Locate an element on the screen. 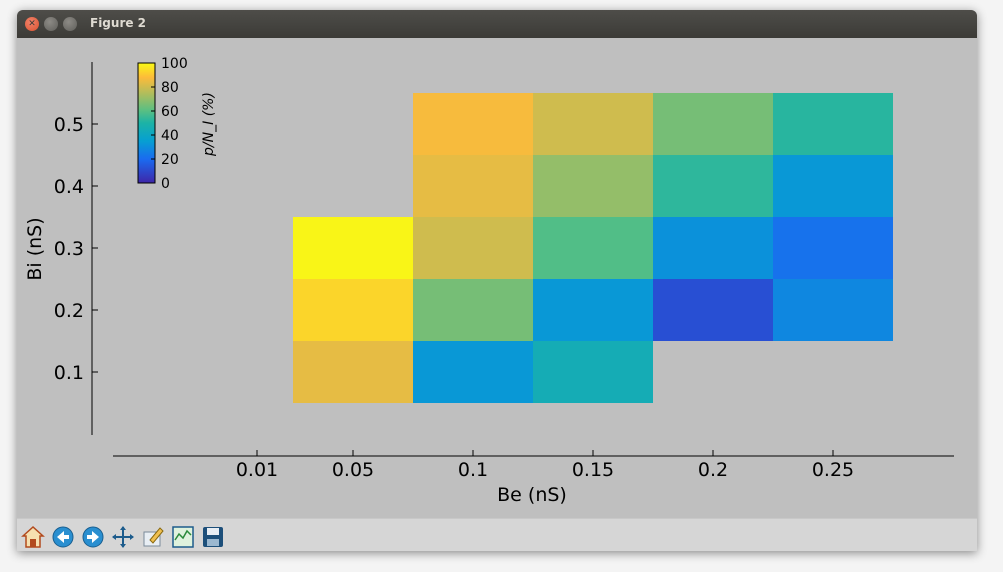 Image resolution: width=1003 pixels, height=572 pixels. subplots-icon is located at coordinates (183, 537).